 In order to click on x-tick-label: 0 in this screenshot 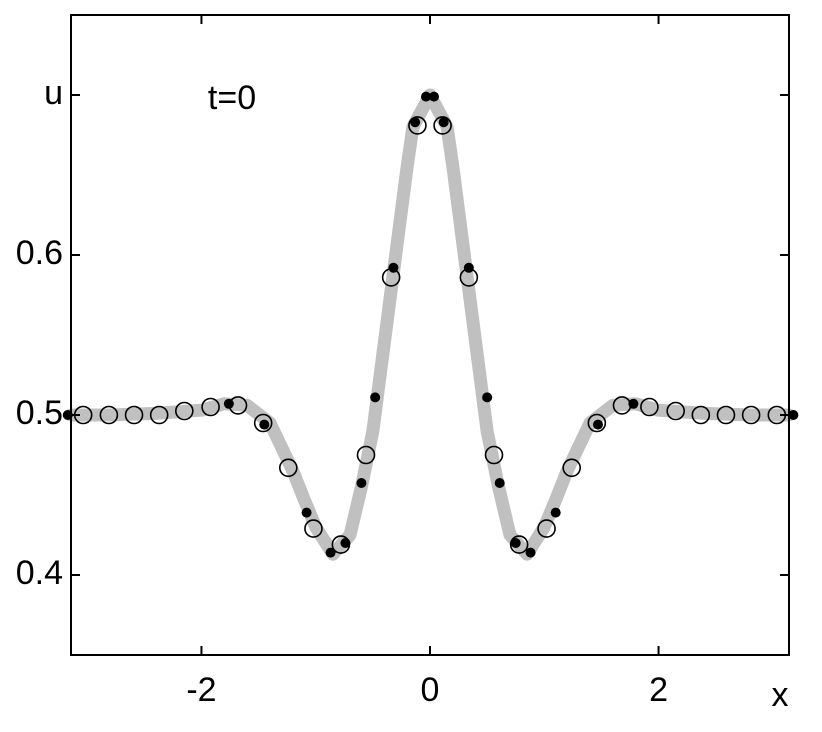, I will do `click(430, 690)`.